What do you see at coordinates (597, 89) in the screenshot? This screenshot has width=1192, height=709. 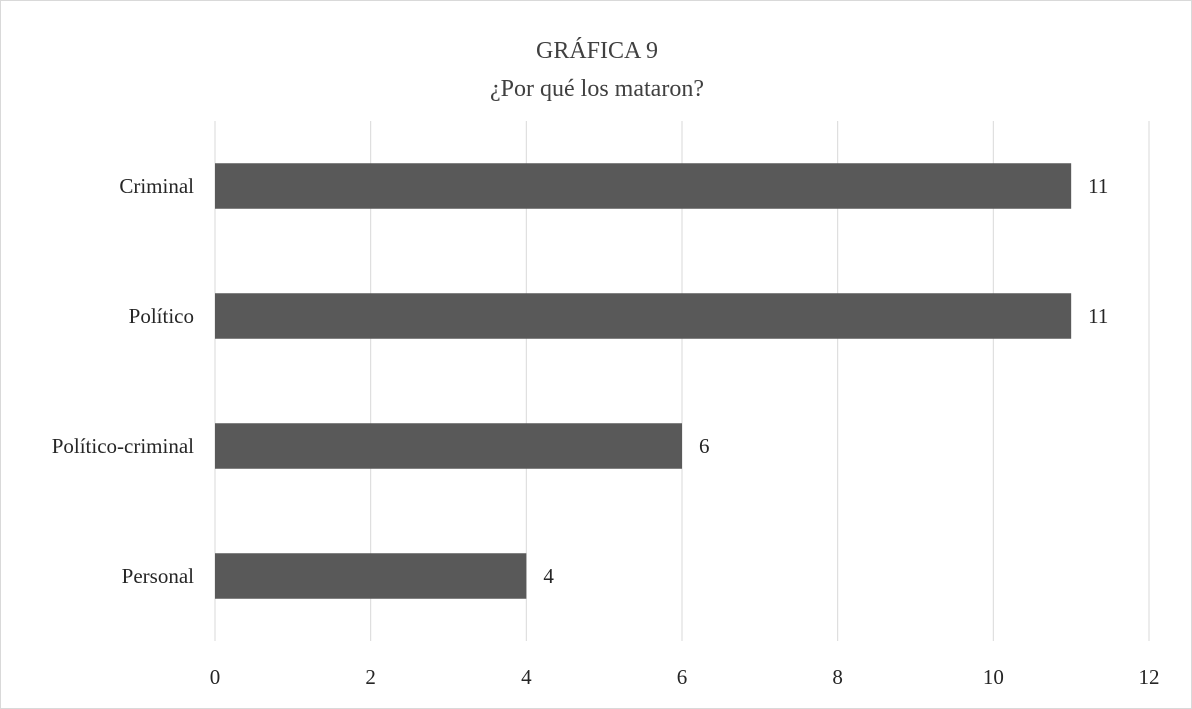 I see `chart-subtitle: ¿Por qué los mataron?` at bounding box center [597, 89].